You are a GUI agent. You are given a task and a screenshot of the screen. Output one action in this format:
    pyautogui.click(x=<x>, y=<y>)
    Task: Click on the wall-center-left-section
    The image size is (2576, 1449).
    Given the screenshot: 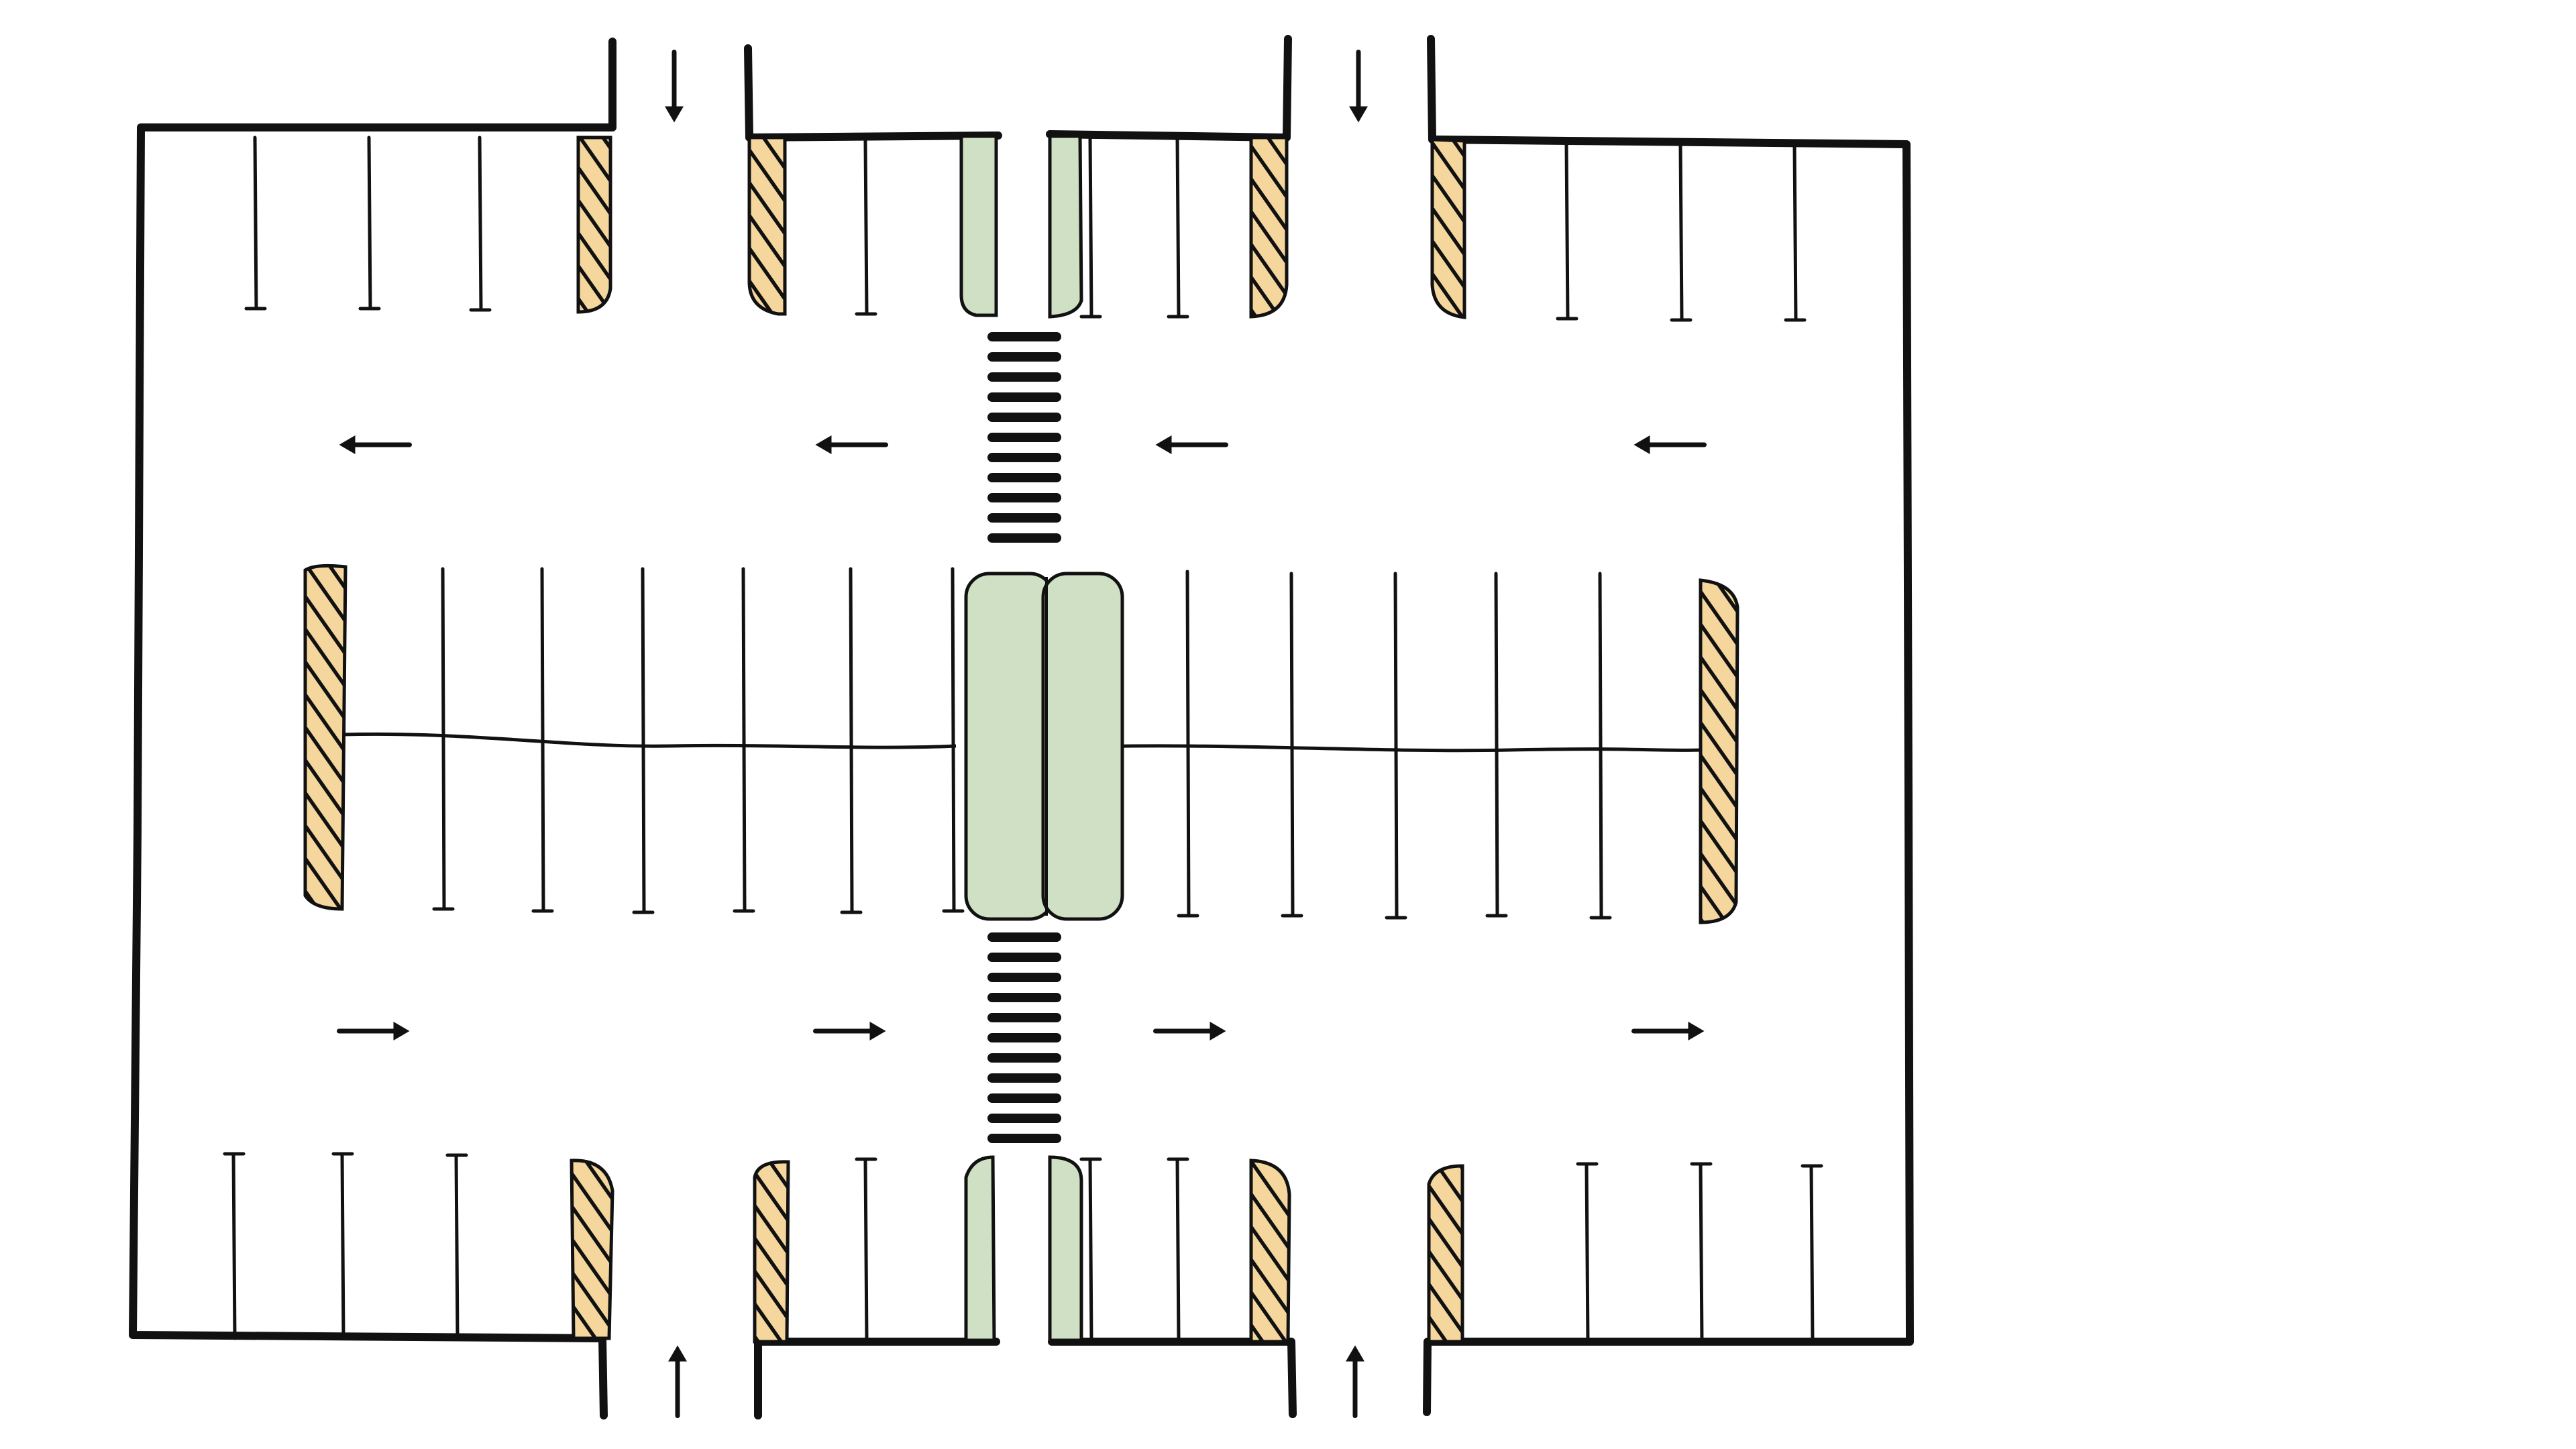 What is the action you would take?
    pyautogui.click(x=873, y=93)
    